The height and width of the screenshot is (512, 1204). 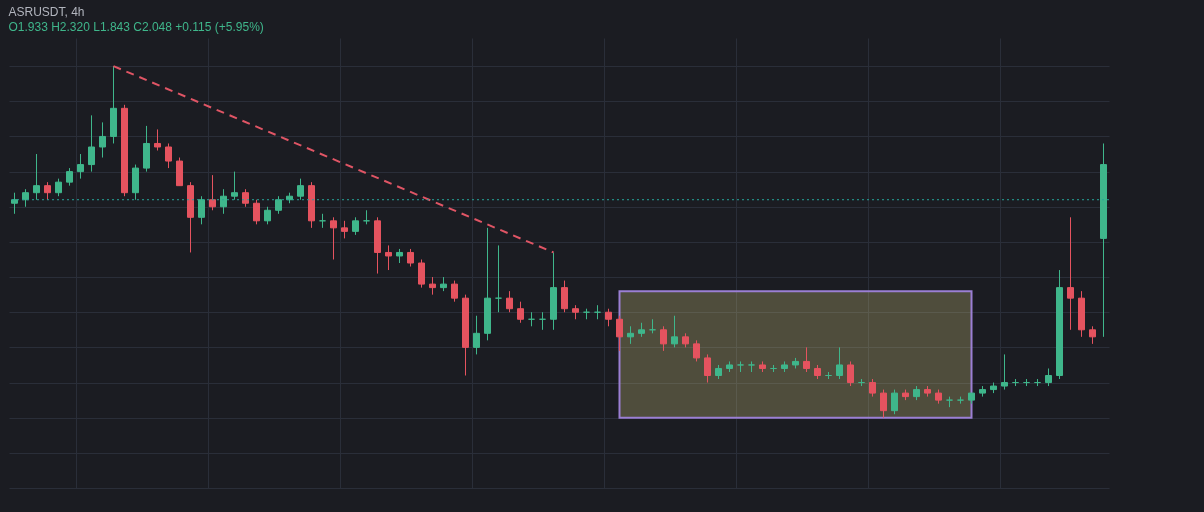 What do you see at coordinates (136, 27) in the screenshot?
I see `chart-subtitle: O1.933 H2.320 L1.843 C2.048 +0.115 (+5.95%)` at bounding box center [136, 27].